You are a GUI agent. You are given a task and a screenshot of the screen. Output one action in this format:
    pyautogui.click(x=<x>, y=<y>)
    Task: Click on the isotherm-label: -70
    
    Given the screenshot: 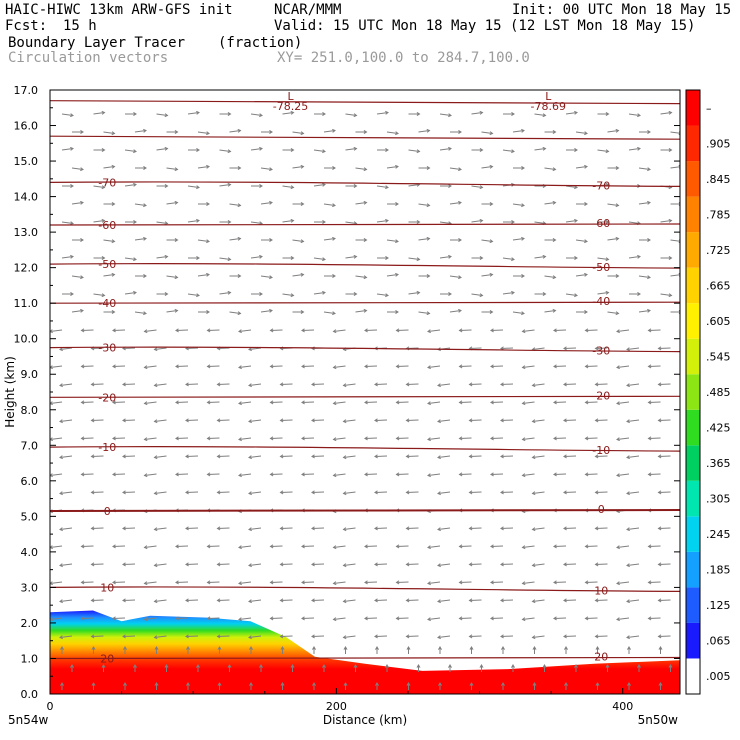 What is the action you would take?
    pyautogui.click(x=601, y=185)
    